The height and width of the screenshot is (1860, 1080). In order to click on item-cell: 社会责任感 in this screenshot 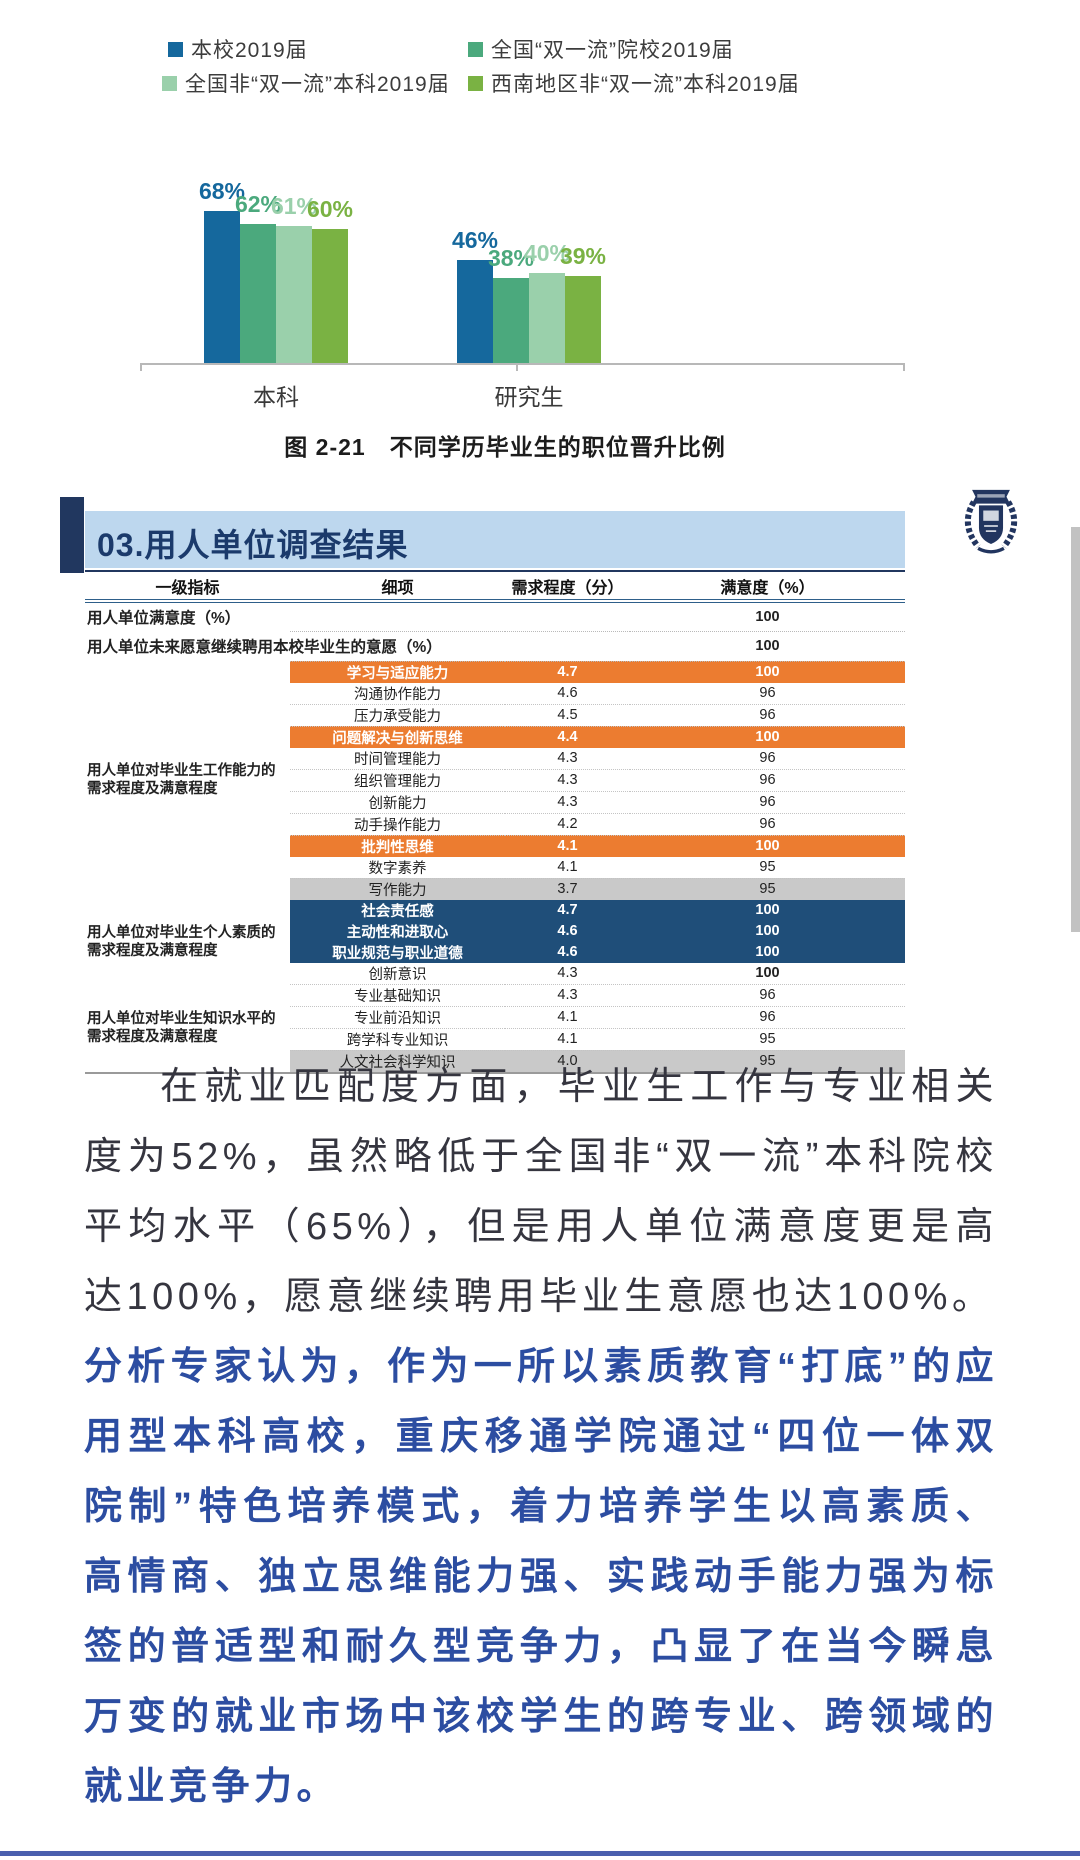, I will do `click(397, 910)`.